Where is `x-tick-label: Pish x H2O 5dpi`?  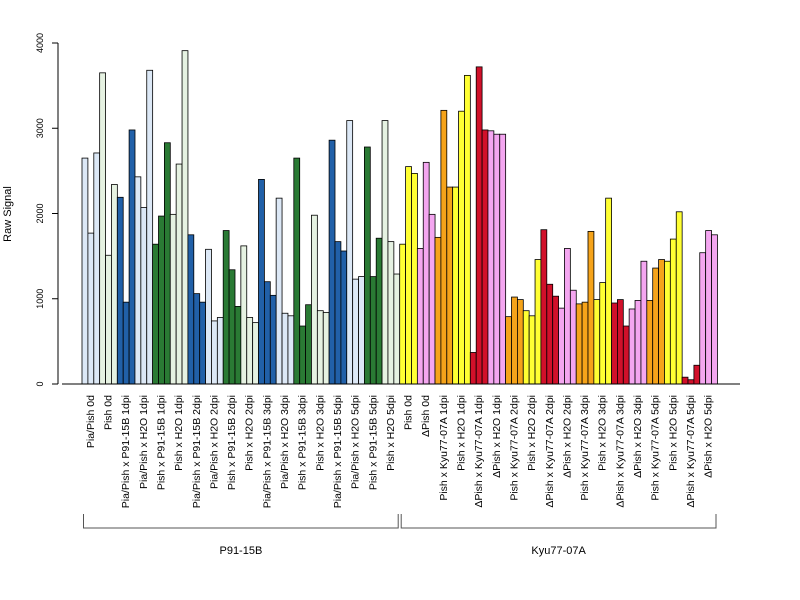 x-tick-label: Pish x H2O 5dpi is located at coordinates (673, 433).